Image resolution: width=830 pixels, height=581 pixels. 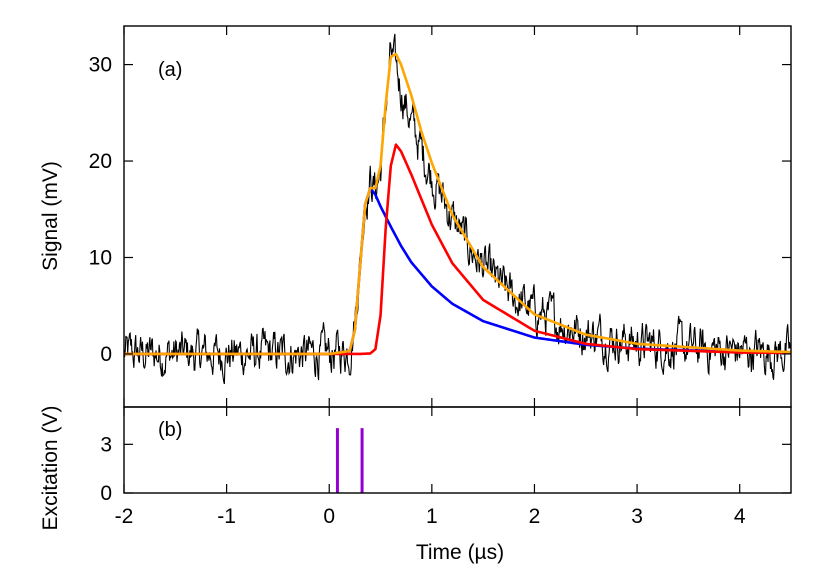 What do you see at coordinates (226, 516) in the screenshot?
I see `x-tick-label: -1` at bounding box center [226, 516].